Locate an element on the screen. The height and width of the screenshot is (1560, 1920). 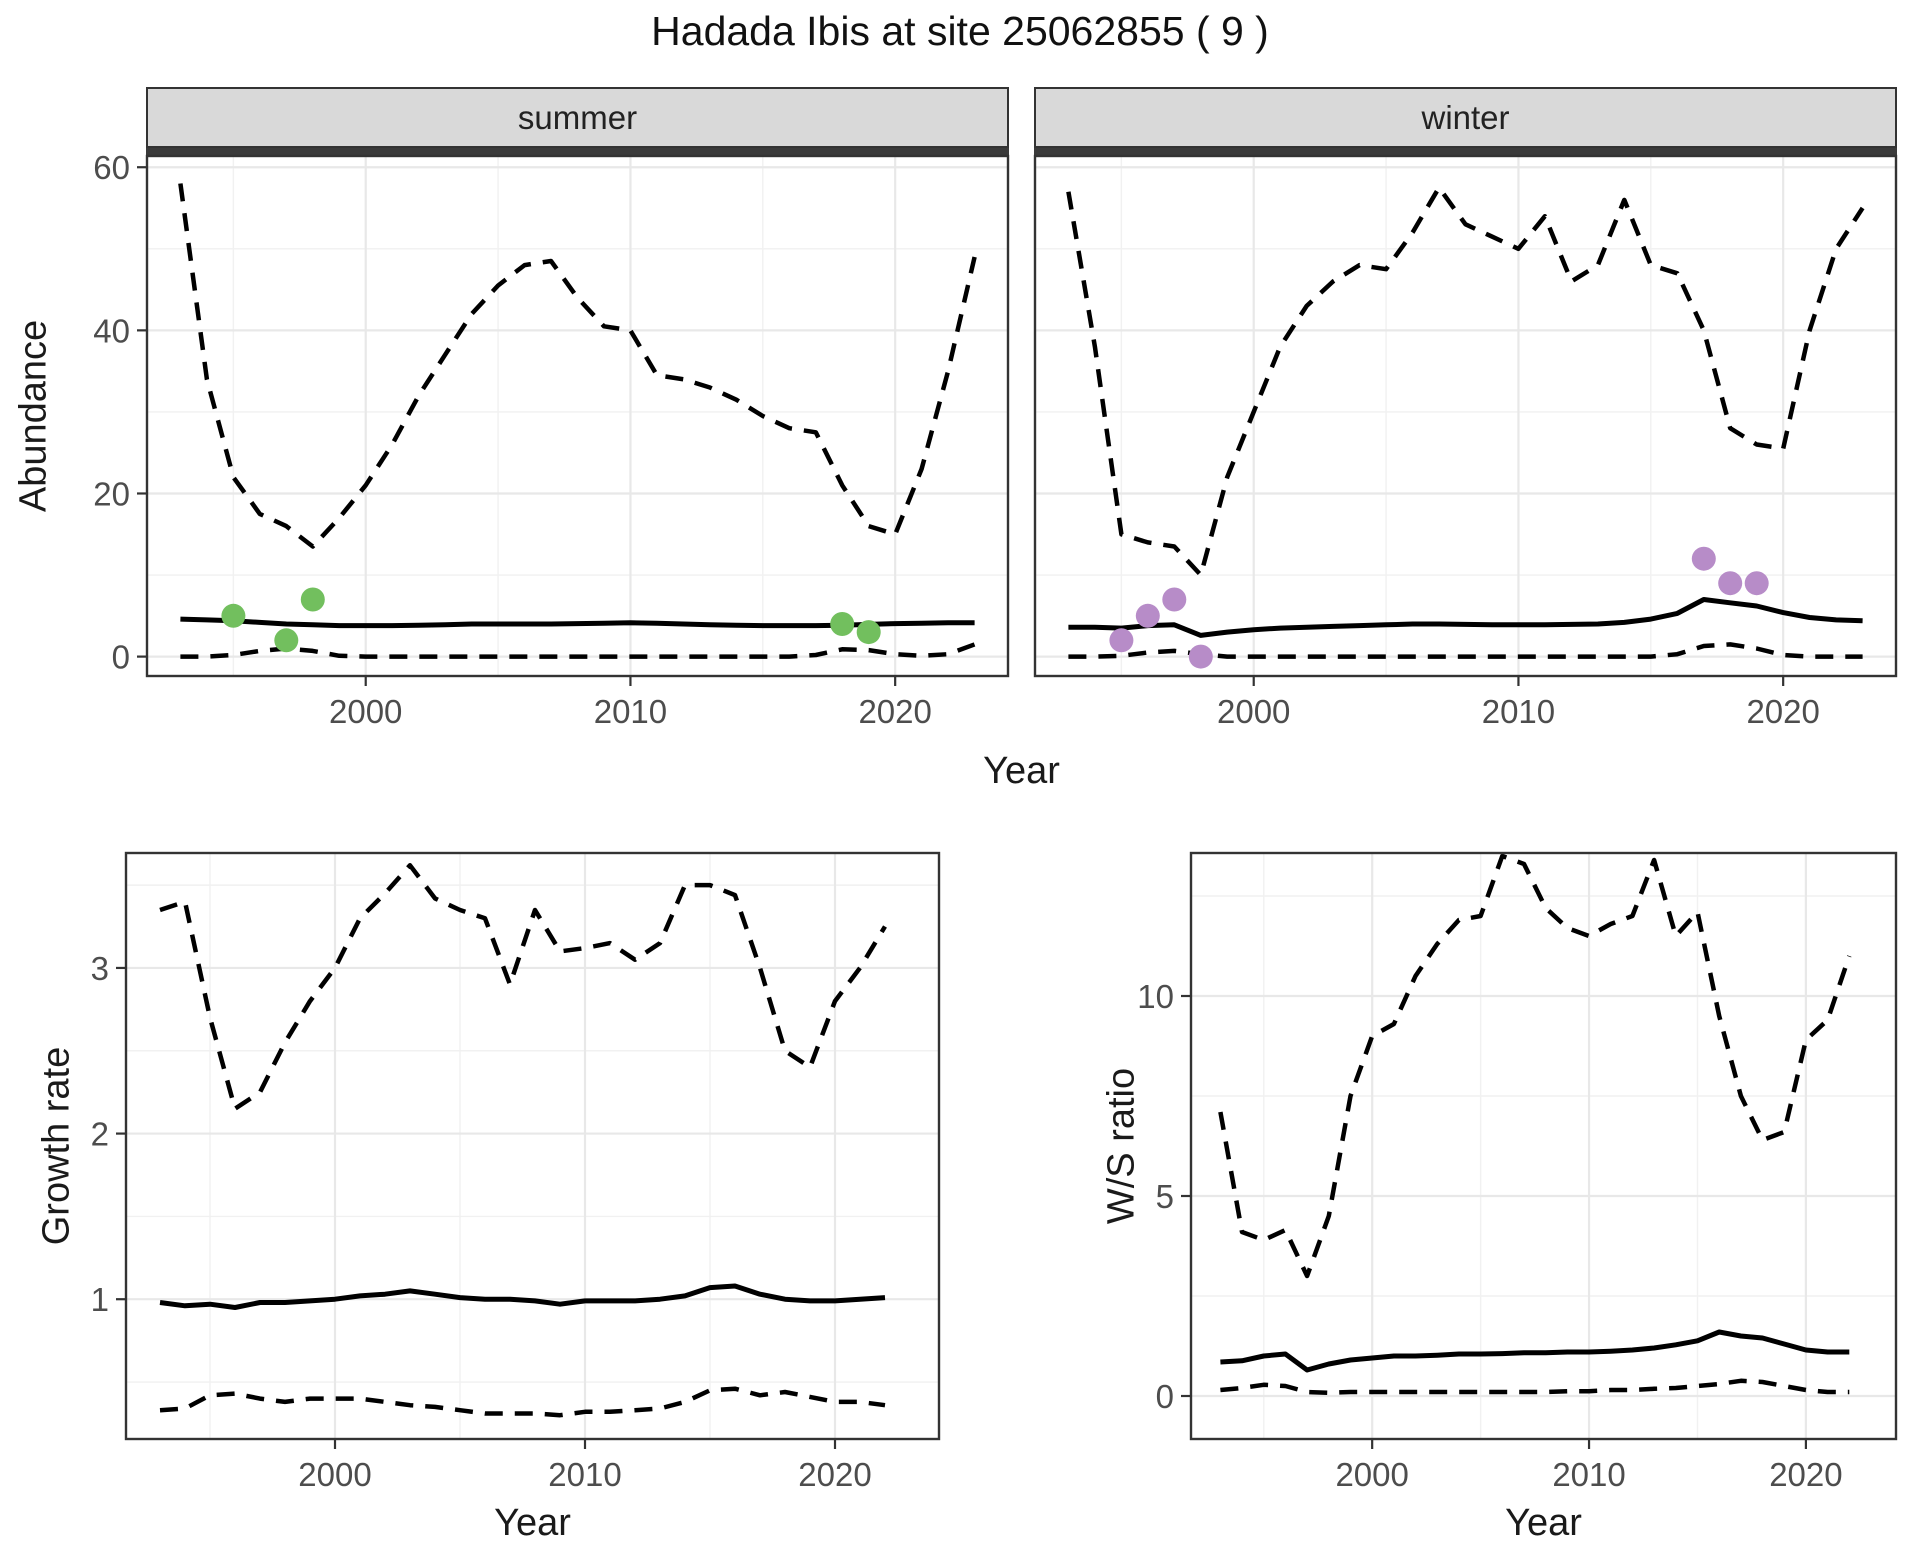
panel-border is located at coordinates (1543, 1146).